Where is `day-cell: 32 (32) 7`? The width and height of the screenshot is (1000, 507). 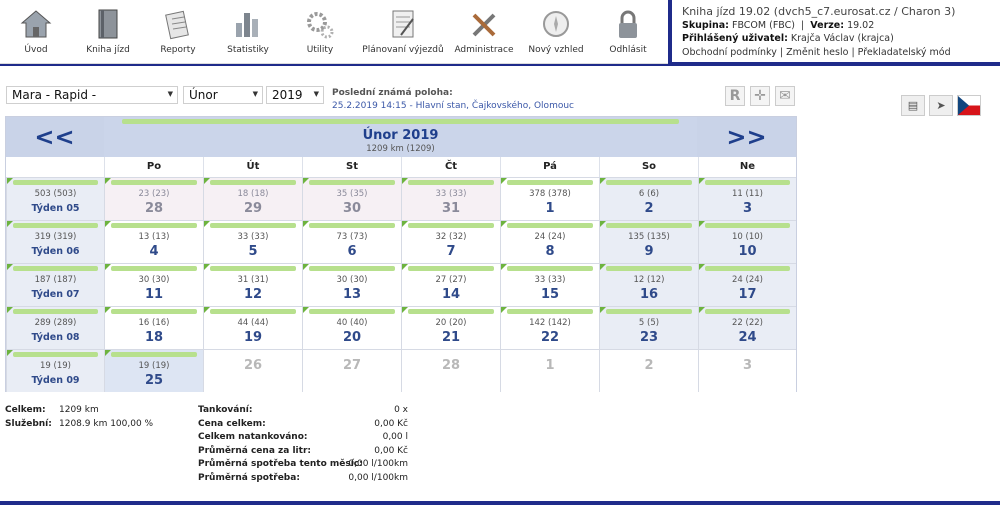
day-cell: 32 (32) 7 is located at coordinates (450, 241).